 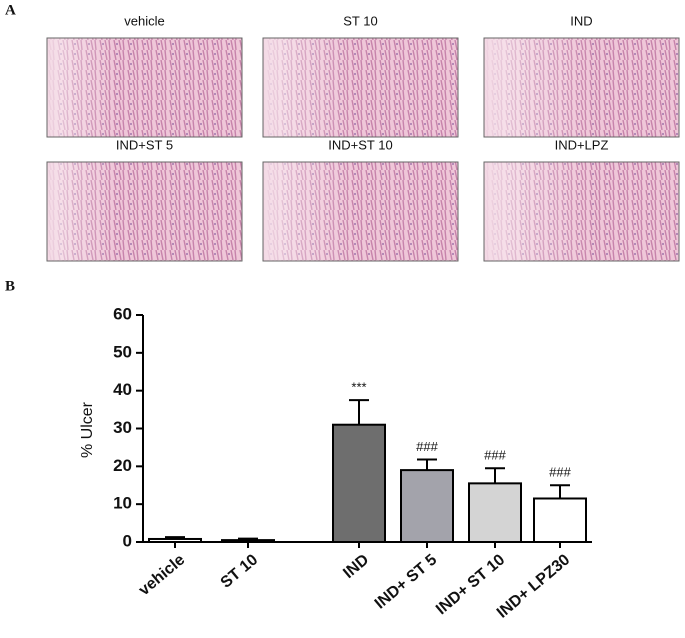 I want to click on image-caption: ST 10, so click(x=360, y=20).